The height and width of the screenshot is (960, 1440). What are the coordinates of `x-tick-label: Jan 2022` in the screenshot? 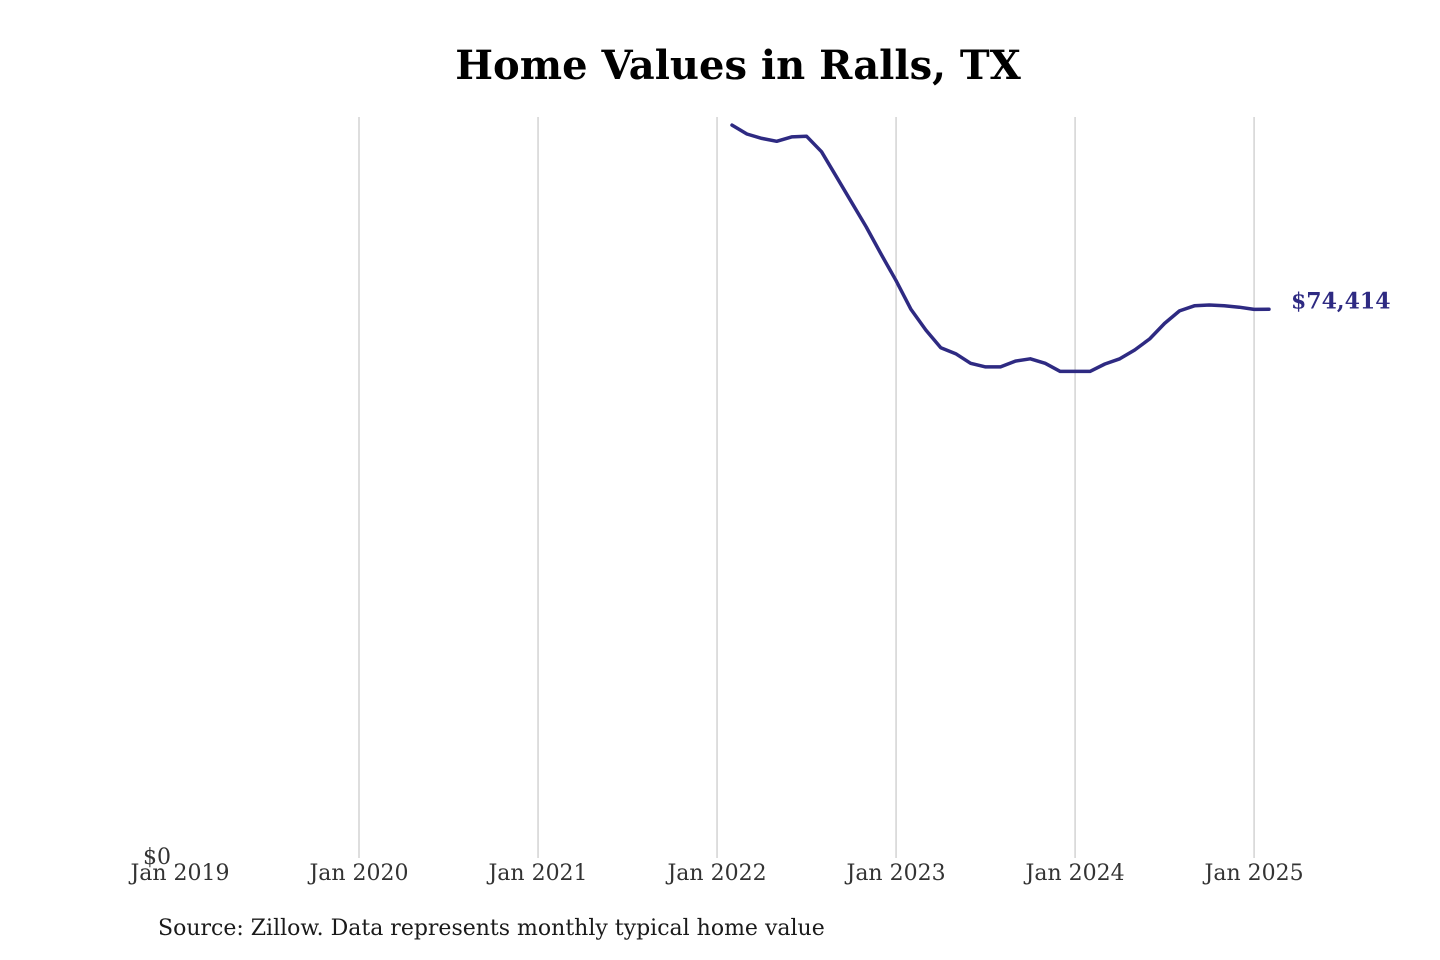 It's located at (715, 873).